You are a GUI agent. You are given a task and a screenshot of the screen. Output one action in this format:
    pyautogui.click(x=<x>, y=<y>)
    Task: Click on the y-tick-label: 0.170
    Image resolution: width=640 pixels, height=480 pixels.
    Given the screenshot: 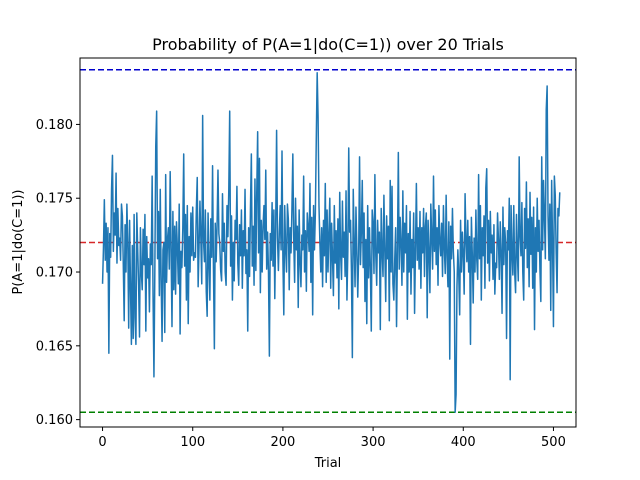 What is the action you would take?
    pyautogui.click(x=54, y=273)
    